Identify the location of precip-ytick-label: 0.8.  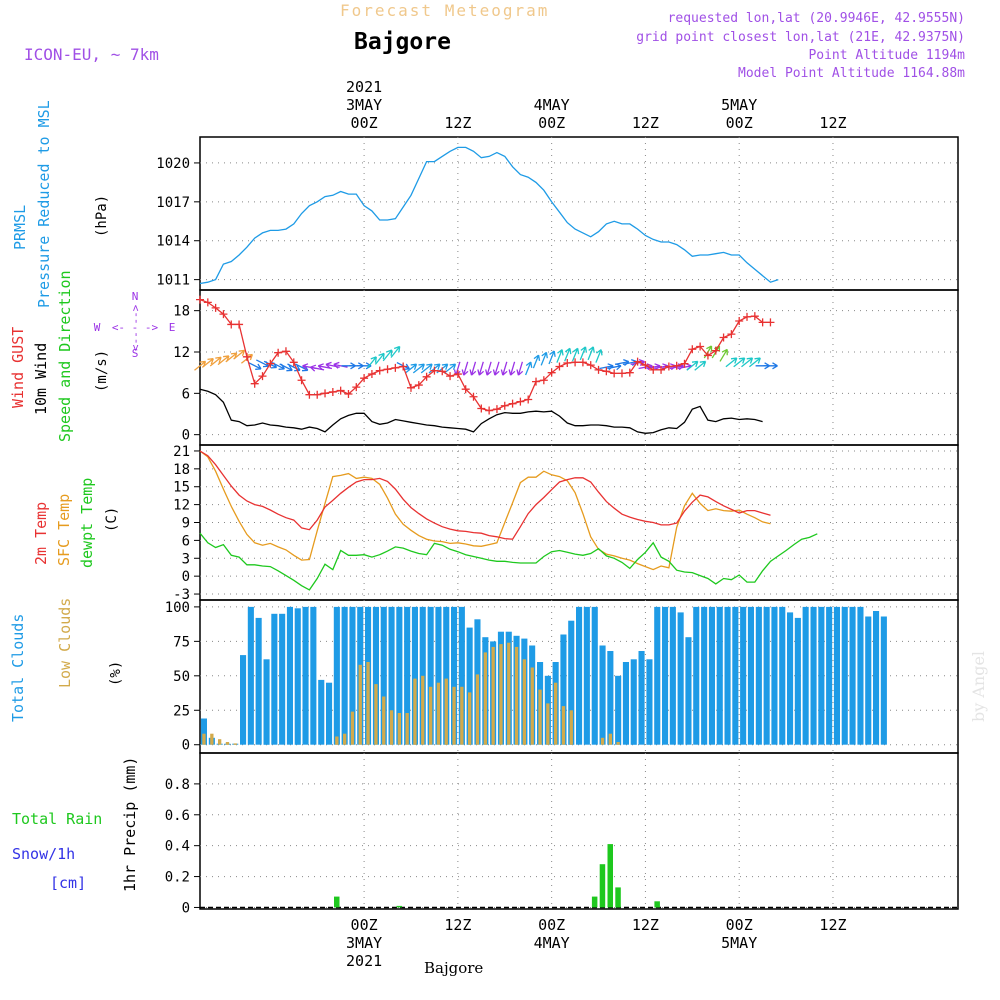
(177, 785).